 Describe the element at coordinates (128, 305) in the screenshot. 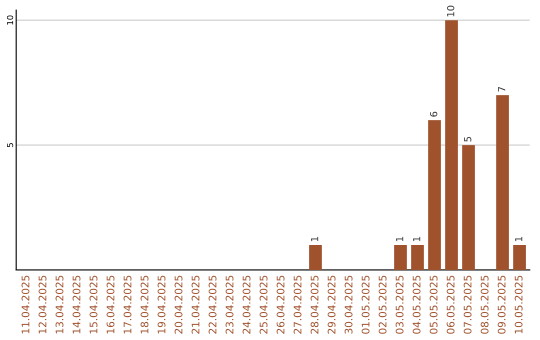

I see `x-tick-label: 17.04.2025` at that location.